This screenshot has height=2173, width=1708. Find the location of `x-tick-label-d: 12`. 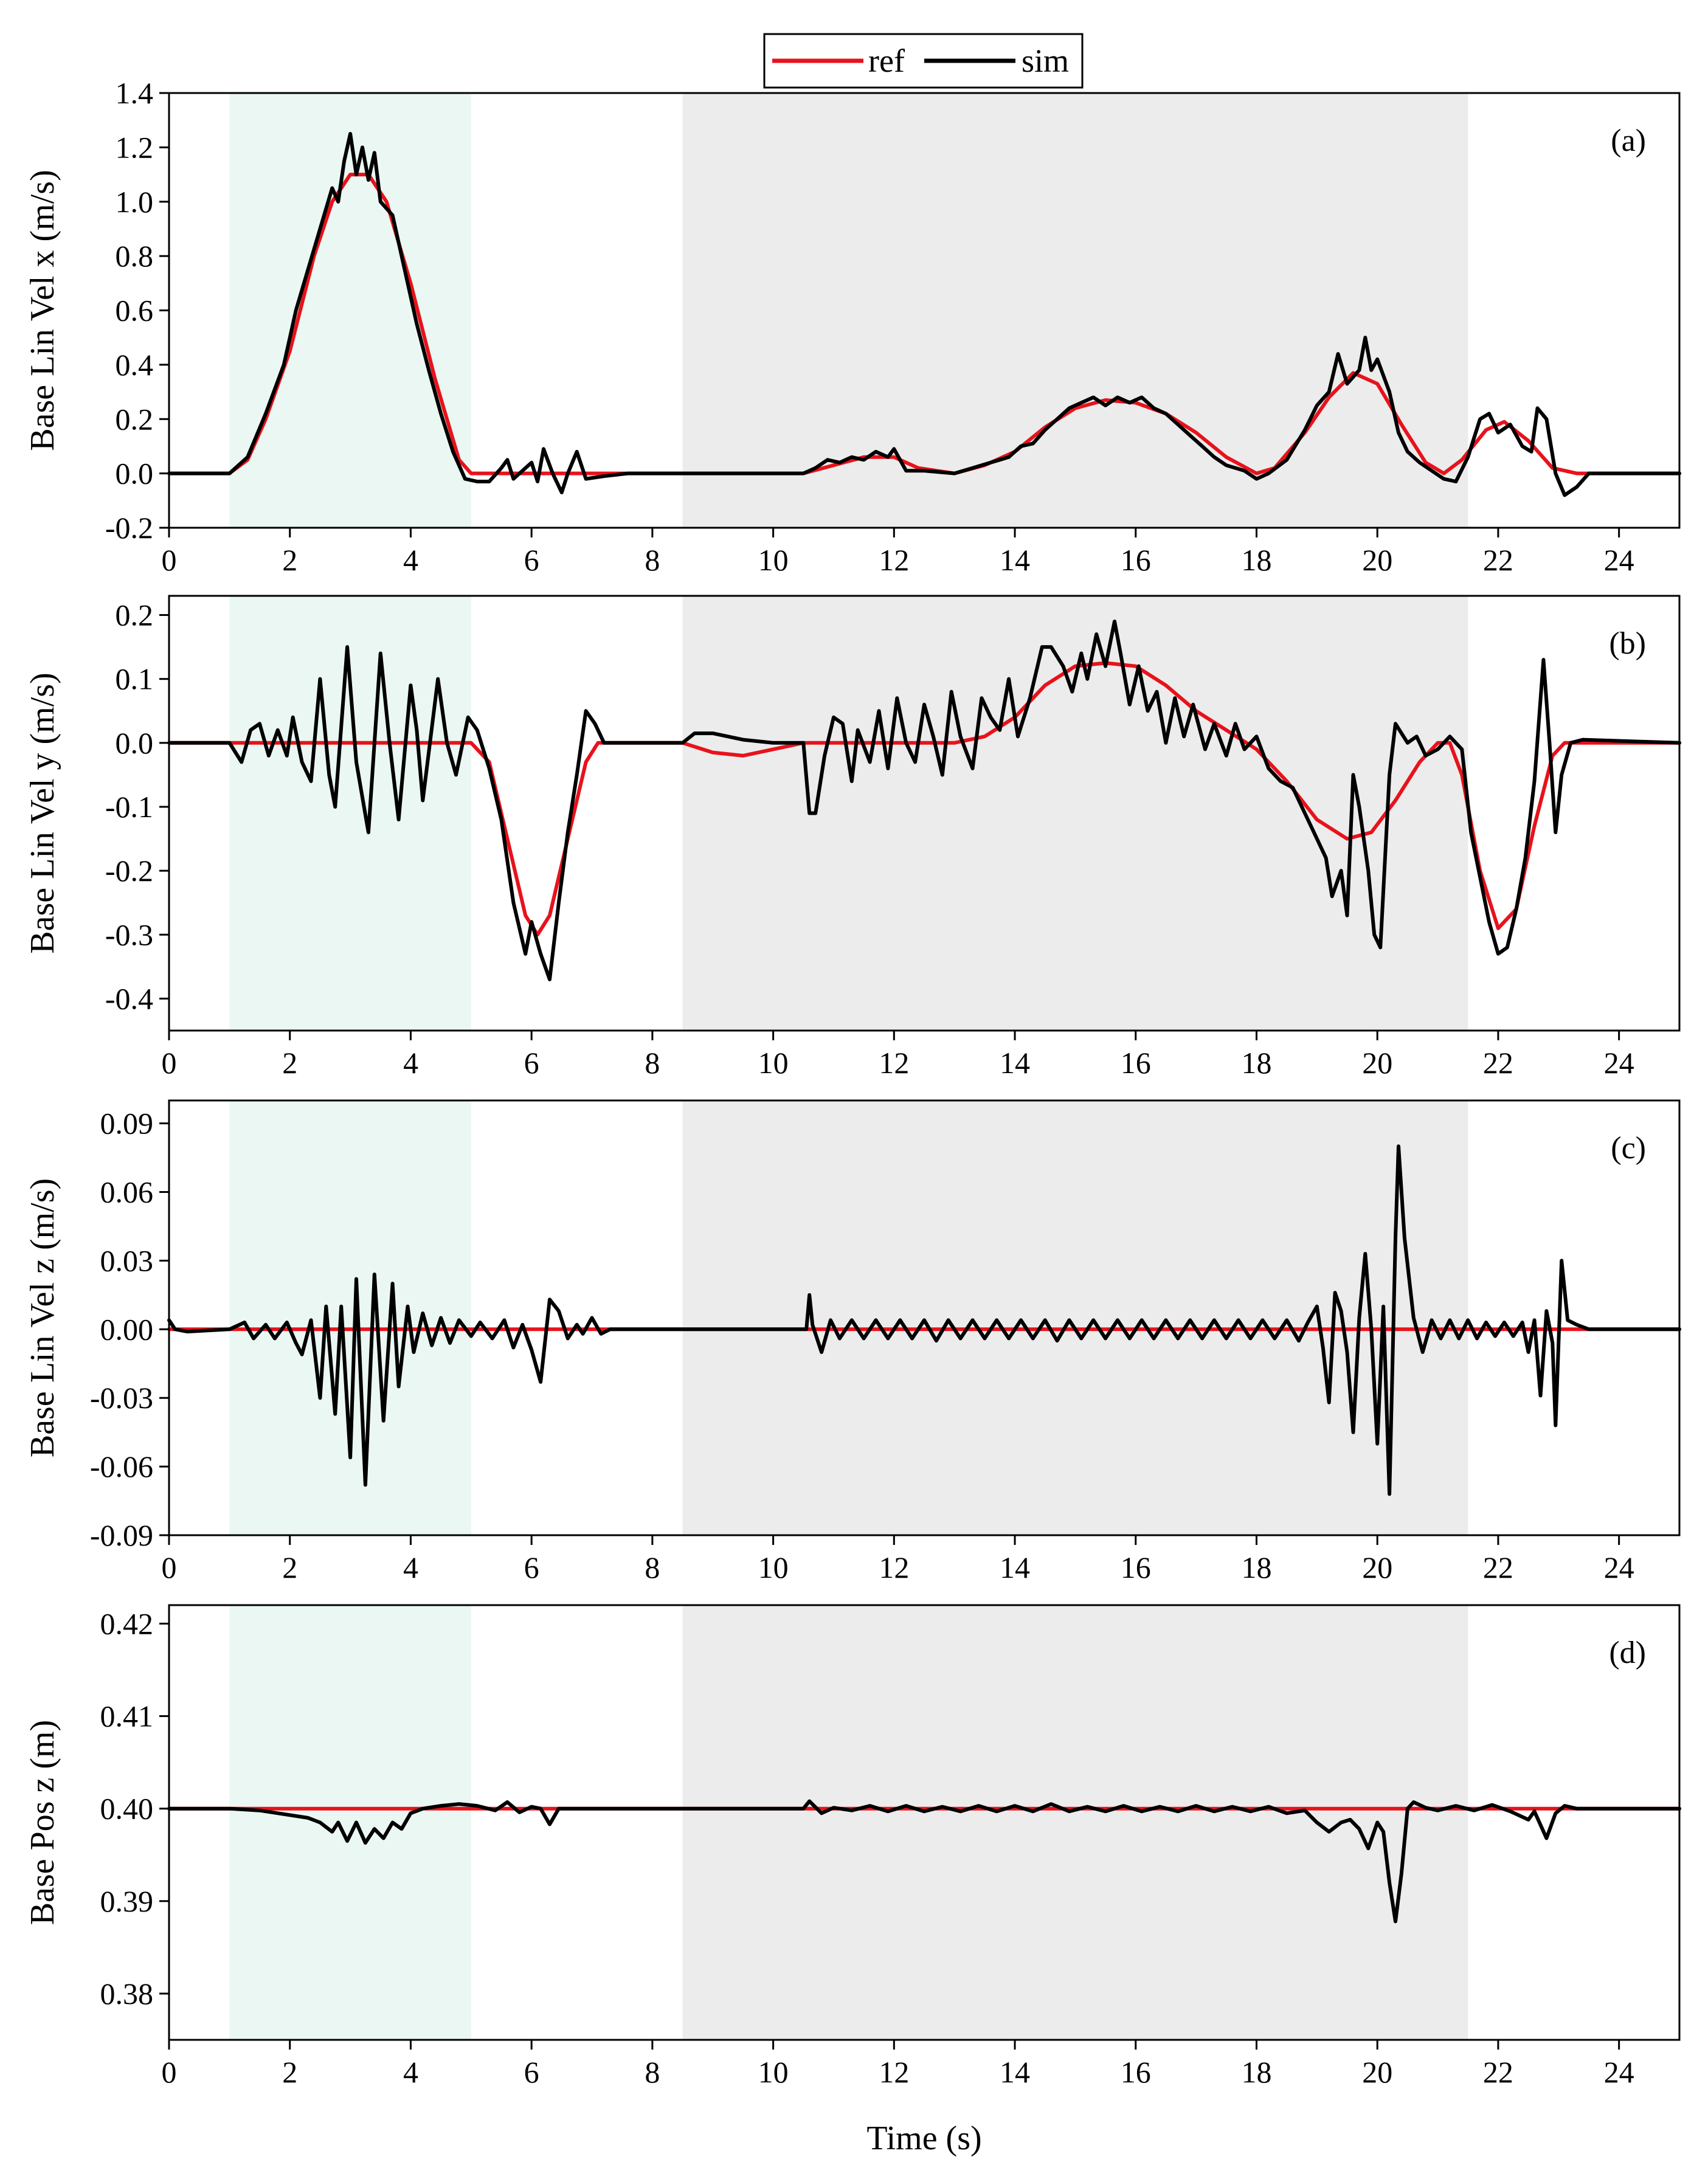

x-tick-label-d: 12 is located at coordinates (894, 2072).